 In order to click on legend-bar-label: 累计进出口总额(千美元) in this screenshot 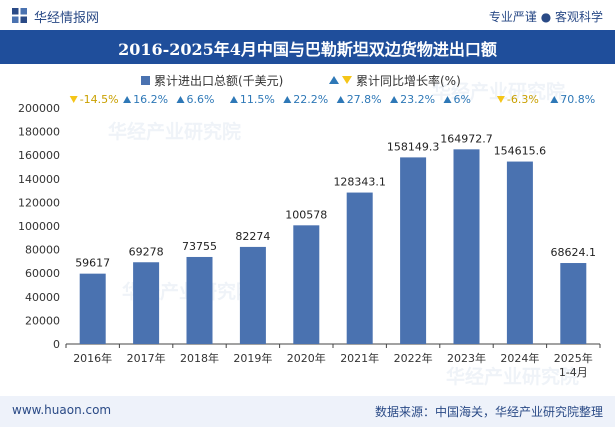, I will do `click(218, 81)`.